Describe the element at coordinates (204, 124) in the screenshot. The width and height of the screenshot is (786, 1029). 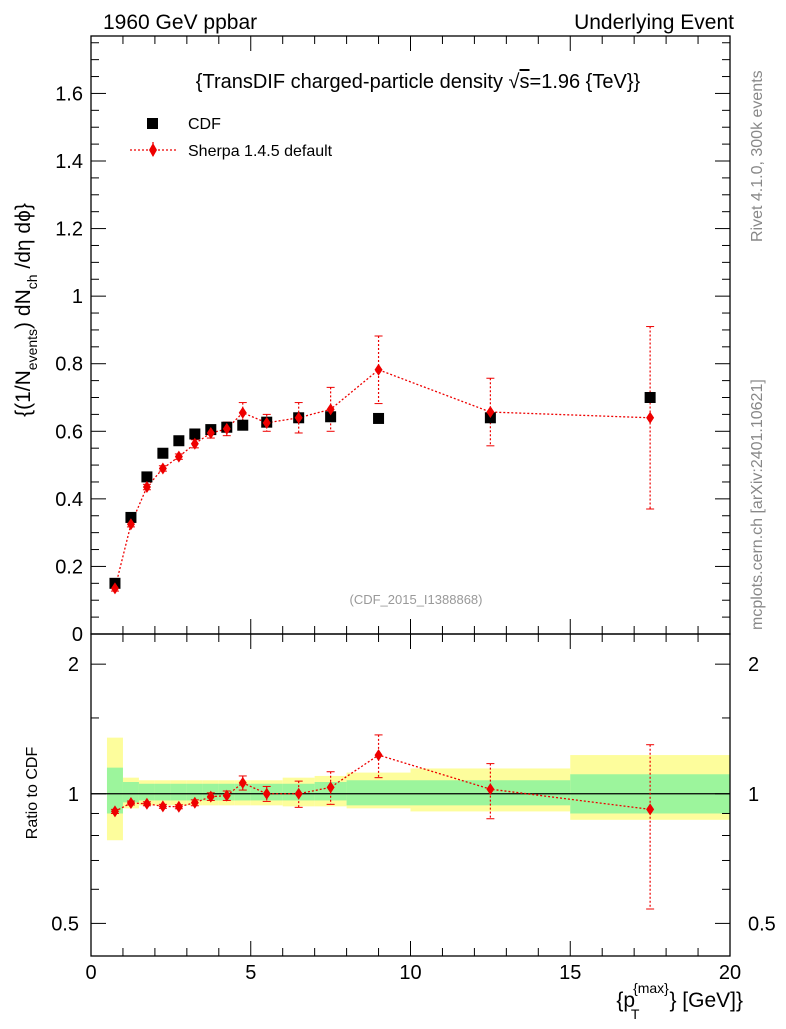
I see `legend-cdf-label: CDF` at that location.